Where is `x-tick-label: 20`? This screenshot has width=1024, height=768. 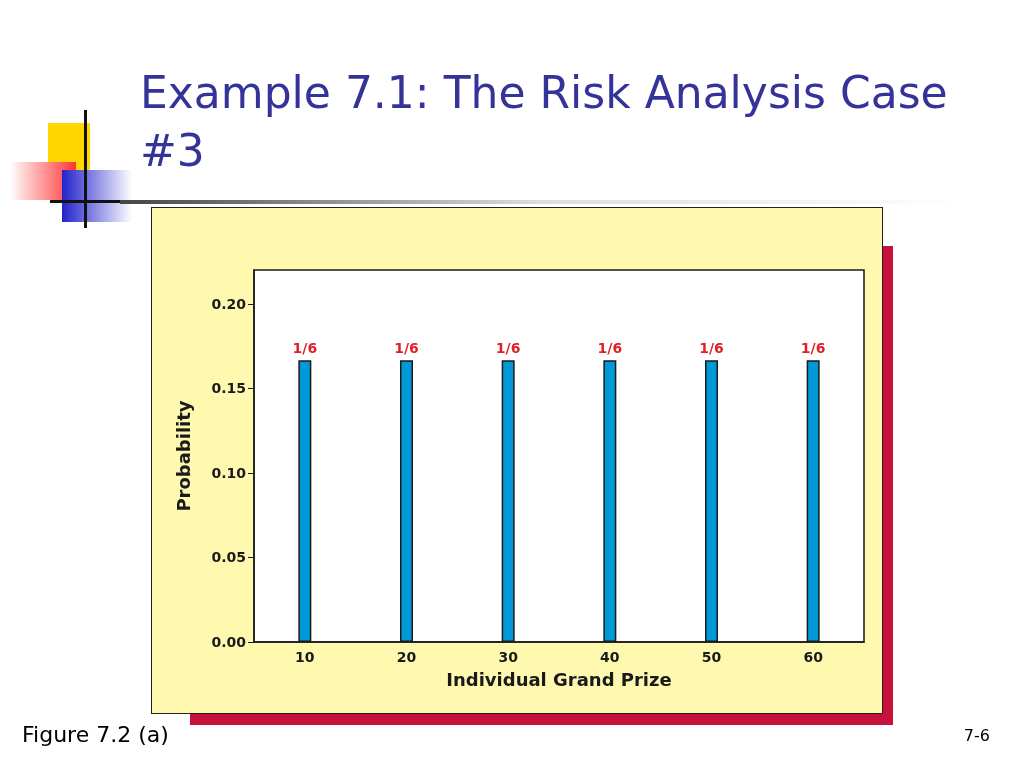
x-tick-label: 20 is located at coordinates (406, 657).